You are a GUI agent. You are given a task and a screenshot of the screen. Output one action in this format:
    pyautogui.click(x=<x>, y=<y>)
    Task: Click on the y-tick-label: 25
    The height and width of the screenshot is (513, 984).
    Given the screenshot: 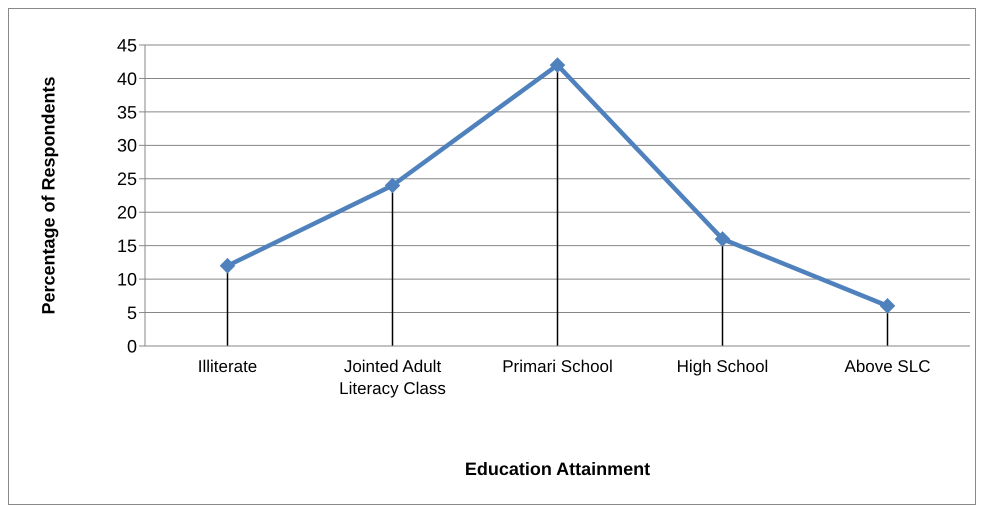 What is the action you would take?
    pyautogui.click(x=126, y=179)
    